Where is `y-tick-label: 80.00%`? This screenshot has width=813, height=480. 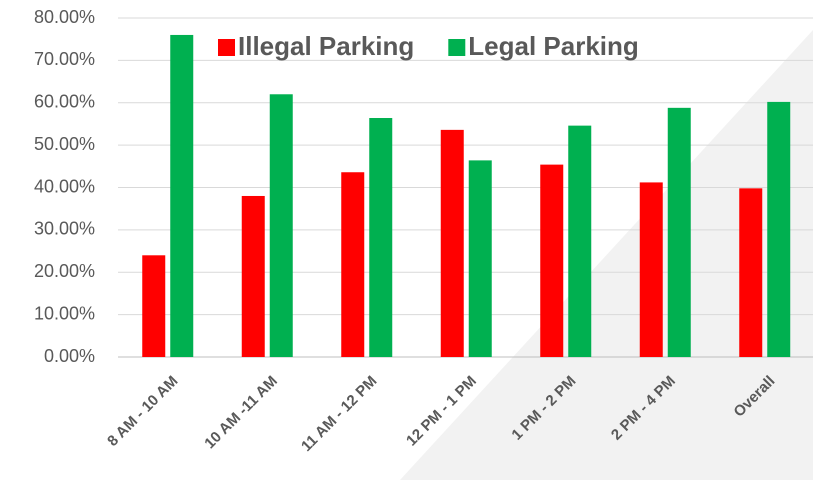 y-tick-label: 80.00% is located at coordinates (64, 17).